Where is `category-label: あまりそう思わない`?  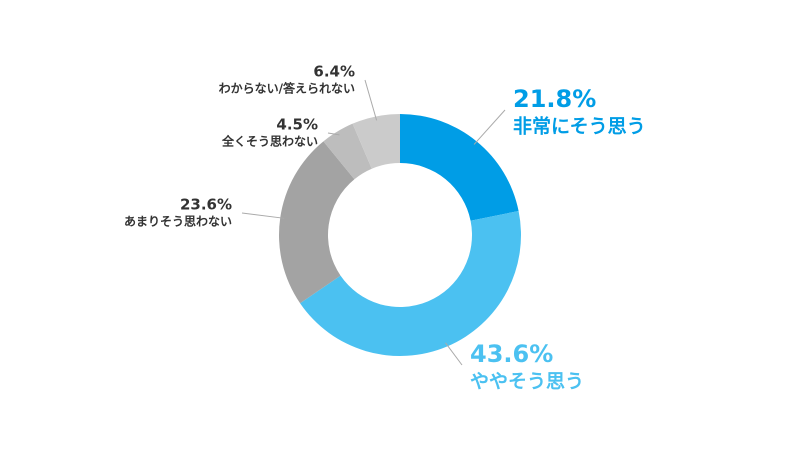
category-label: あまりそう思わない is located at coordinates (178, 222).